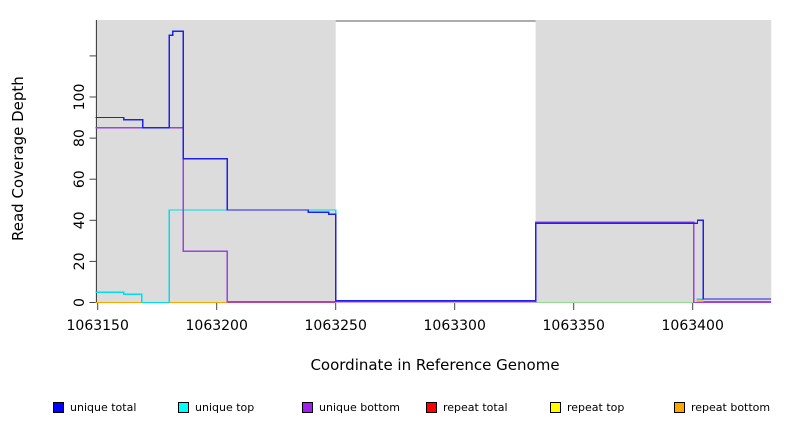  What do you see at coordinates (679, 407) in the screenshot?
I see `legend-swatch-repeat-bottom` at bounding box center [679, 407].